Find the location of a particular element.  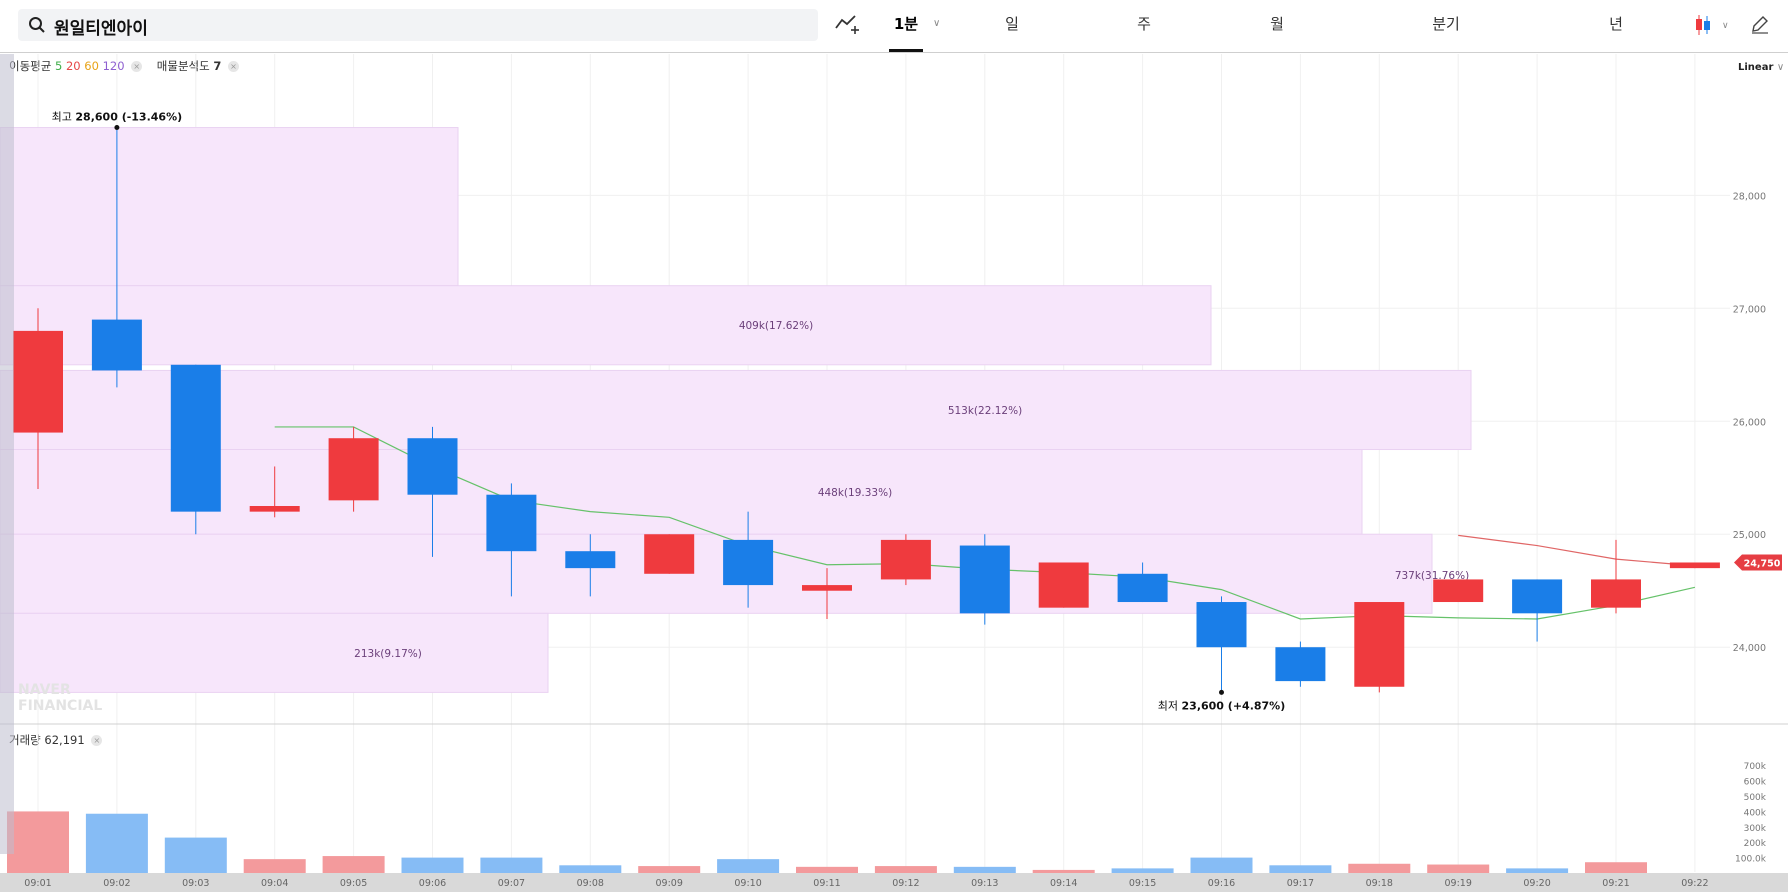

high-annotation-part: (-13.46%) is located at coordinates (150, 117).